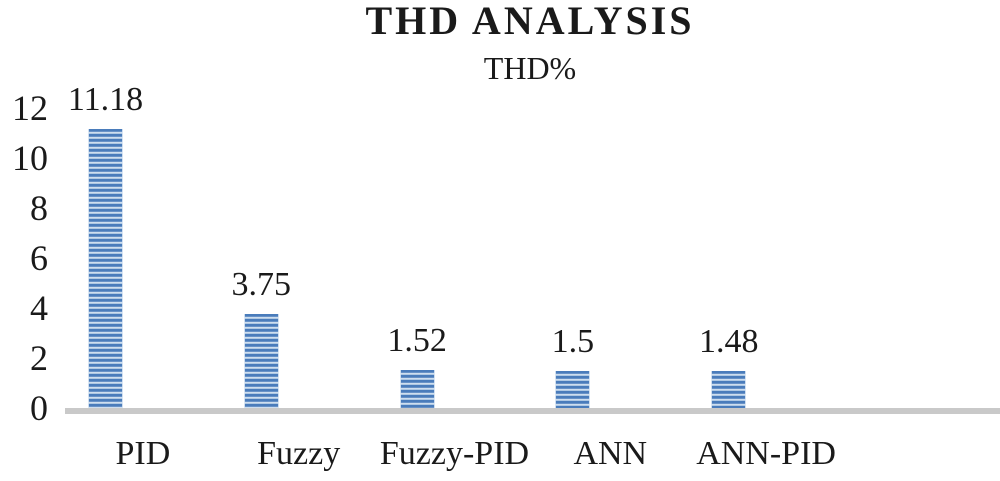  What do you see at coordinates (39, 308) in the screenshot?
I see `y-axis-tick-label: 4` at bounding box center [39, 308].